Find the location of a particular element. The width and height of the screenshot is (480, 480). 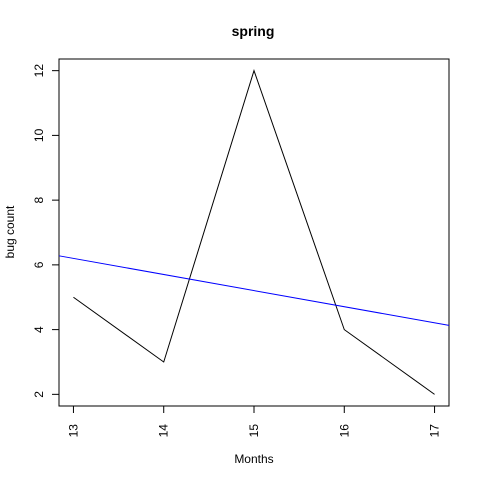

x-tick-label: 15 is located at coordinates (254, 431).